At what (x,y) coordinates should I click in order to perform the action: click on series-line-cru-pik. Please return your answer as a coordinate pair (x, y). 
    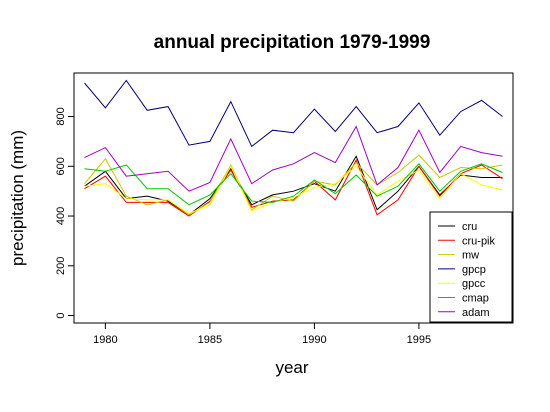
    Looking at the image, I should click on (293, 187).